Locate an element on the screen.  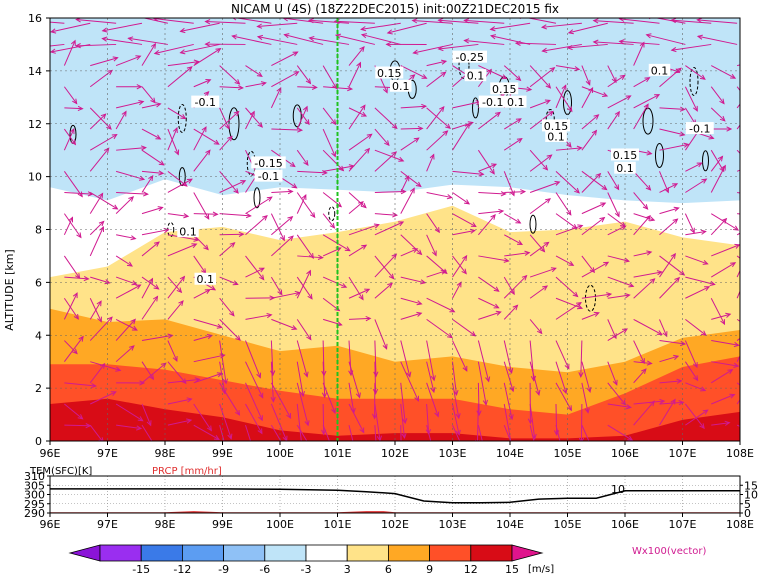
y-tick-label: 8 is located at coordinates (38, 230).